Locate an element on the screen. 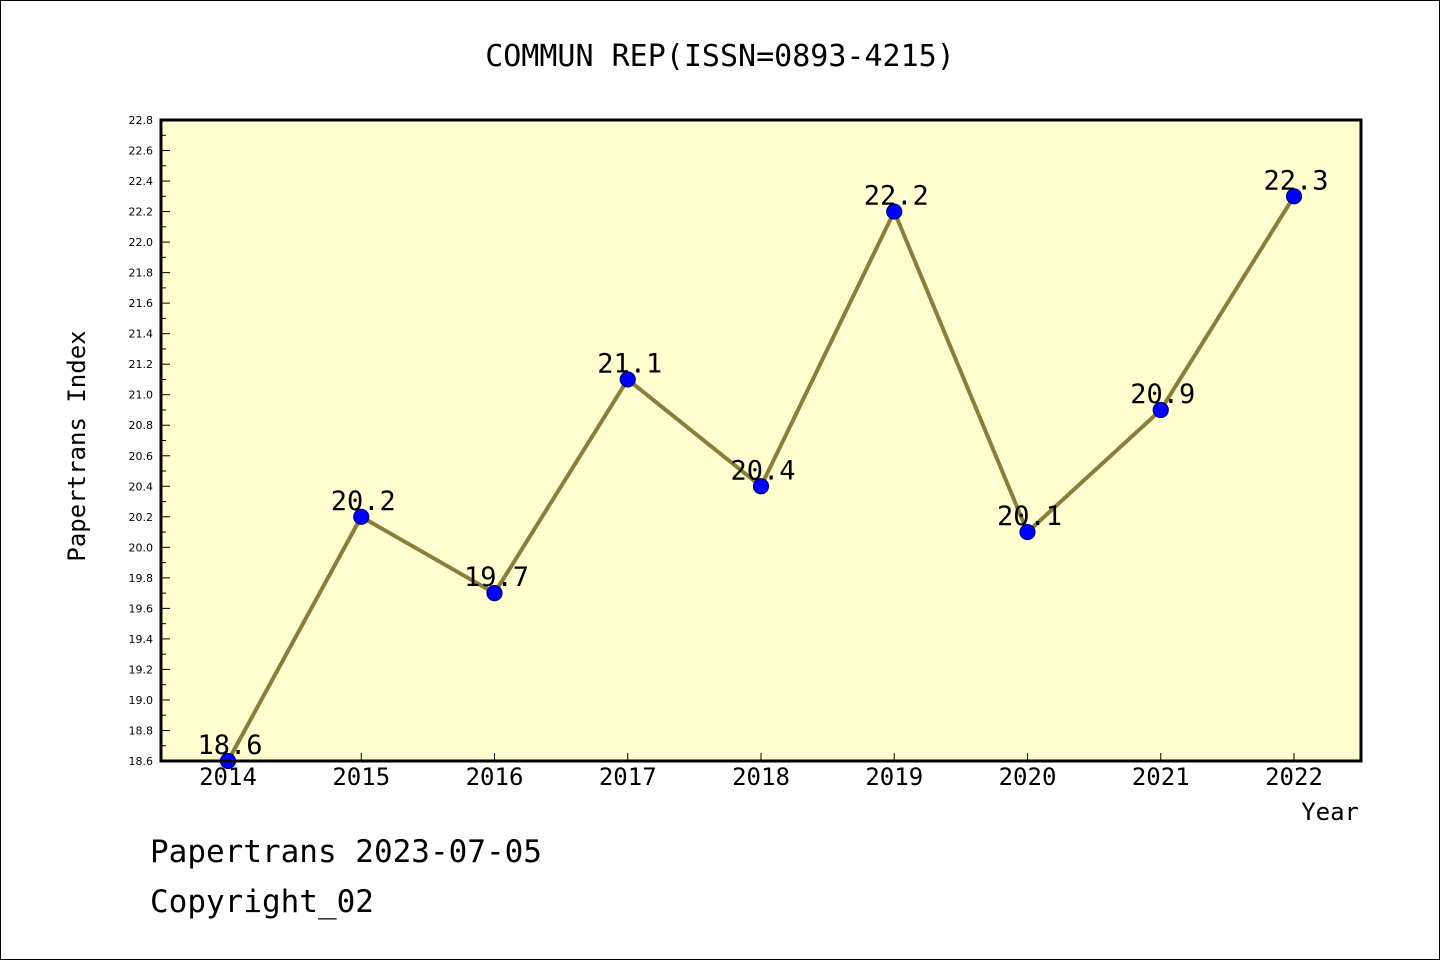 The width and height of the screenshot is (1440, 960). footer-copyright: Copyright_02 is located at coordinates (262, 902).